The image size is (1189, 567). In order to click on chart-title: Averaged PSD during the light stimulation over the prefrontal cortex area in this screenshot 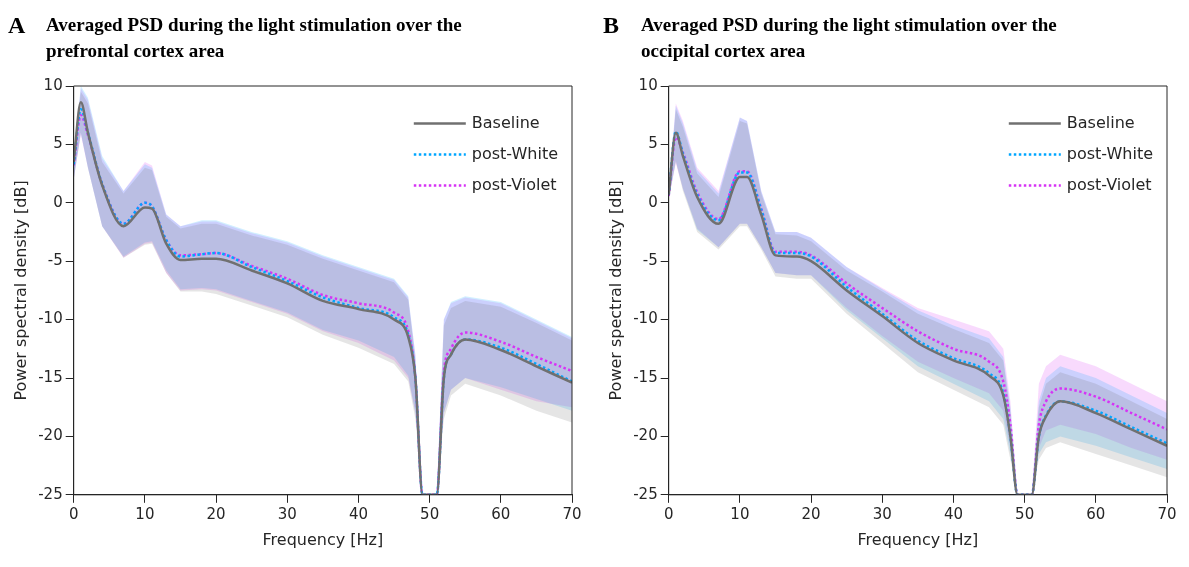, I will do `click(254, 38)`.